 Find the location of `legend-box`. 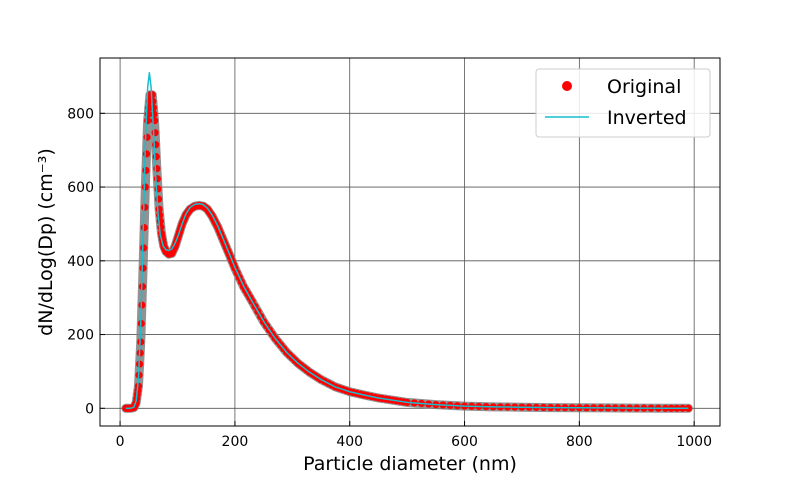

legend-box is located at coordinates (623, 103).